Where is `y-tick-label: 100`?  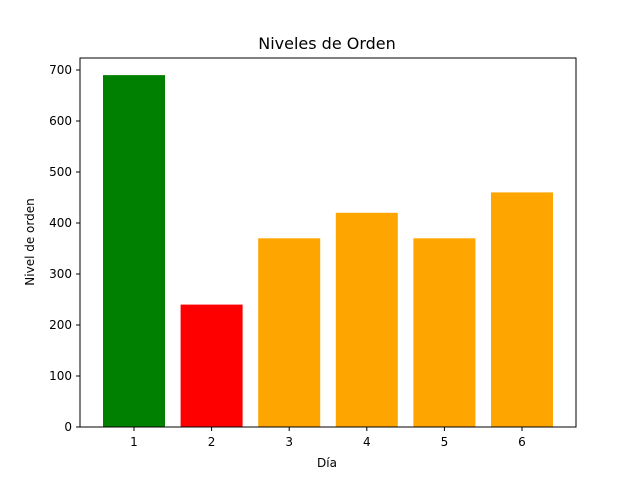 y-tick-label: 100 is located at coordinates (60, 376).